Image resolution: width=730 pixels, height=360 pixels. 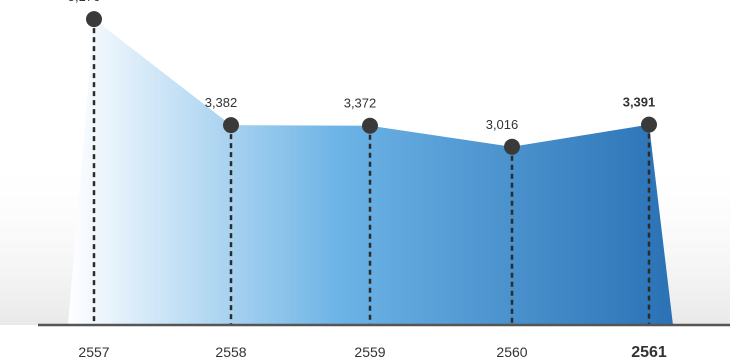 What do you see at coordinates (221, 102) in the screenshot?
I see `value-label-2558: 3,382` at bounding box center [221, 102].